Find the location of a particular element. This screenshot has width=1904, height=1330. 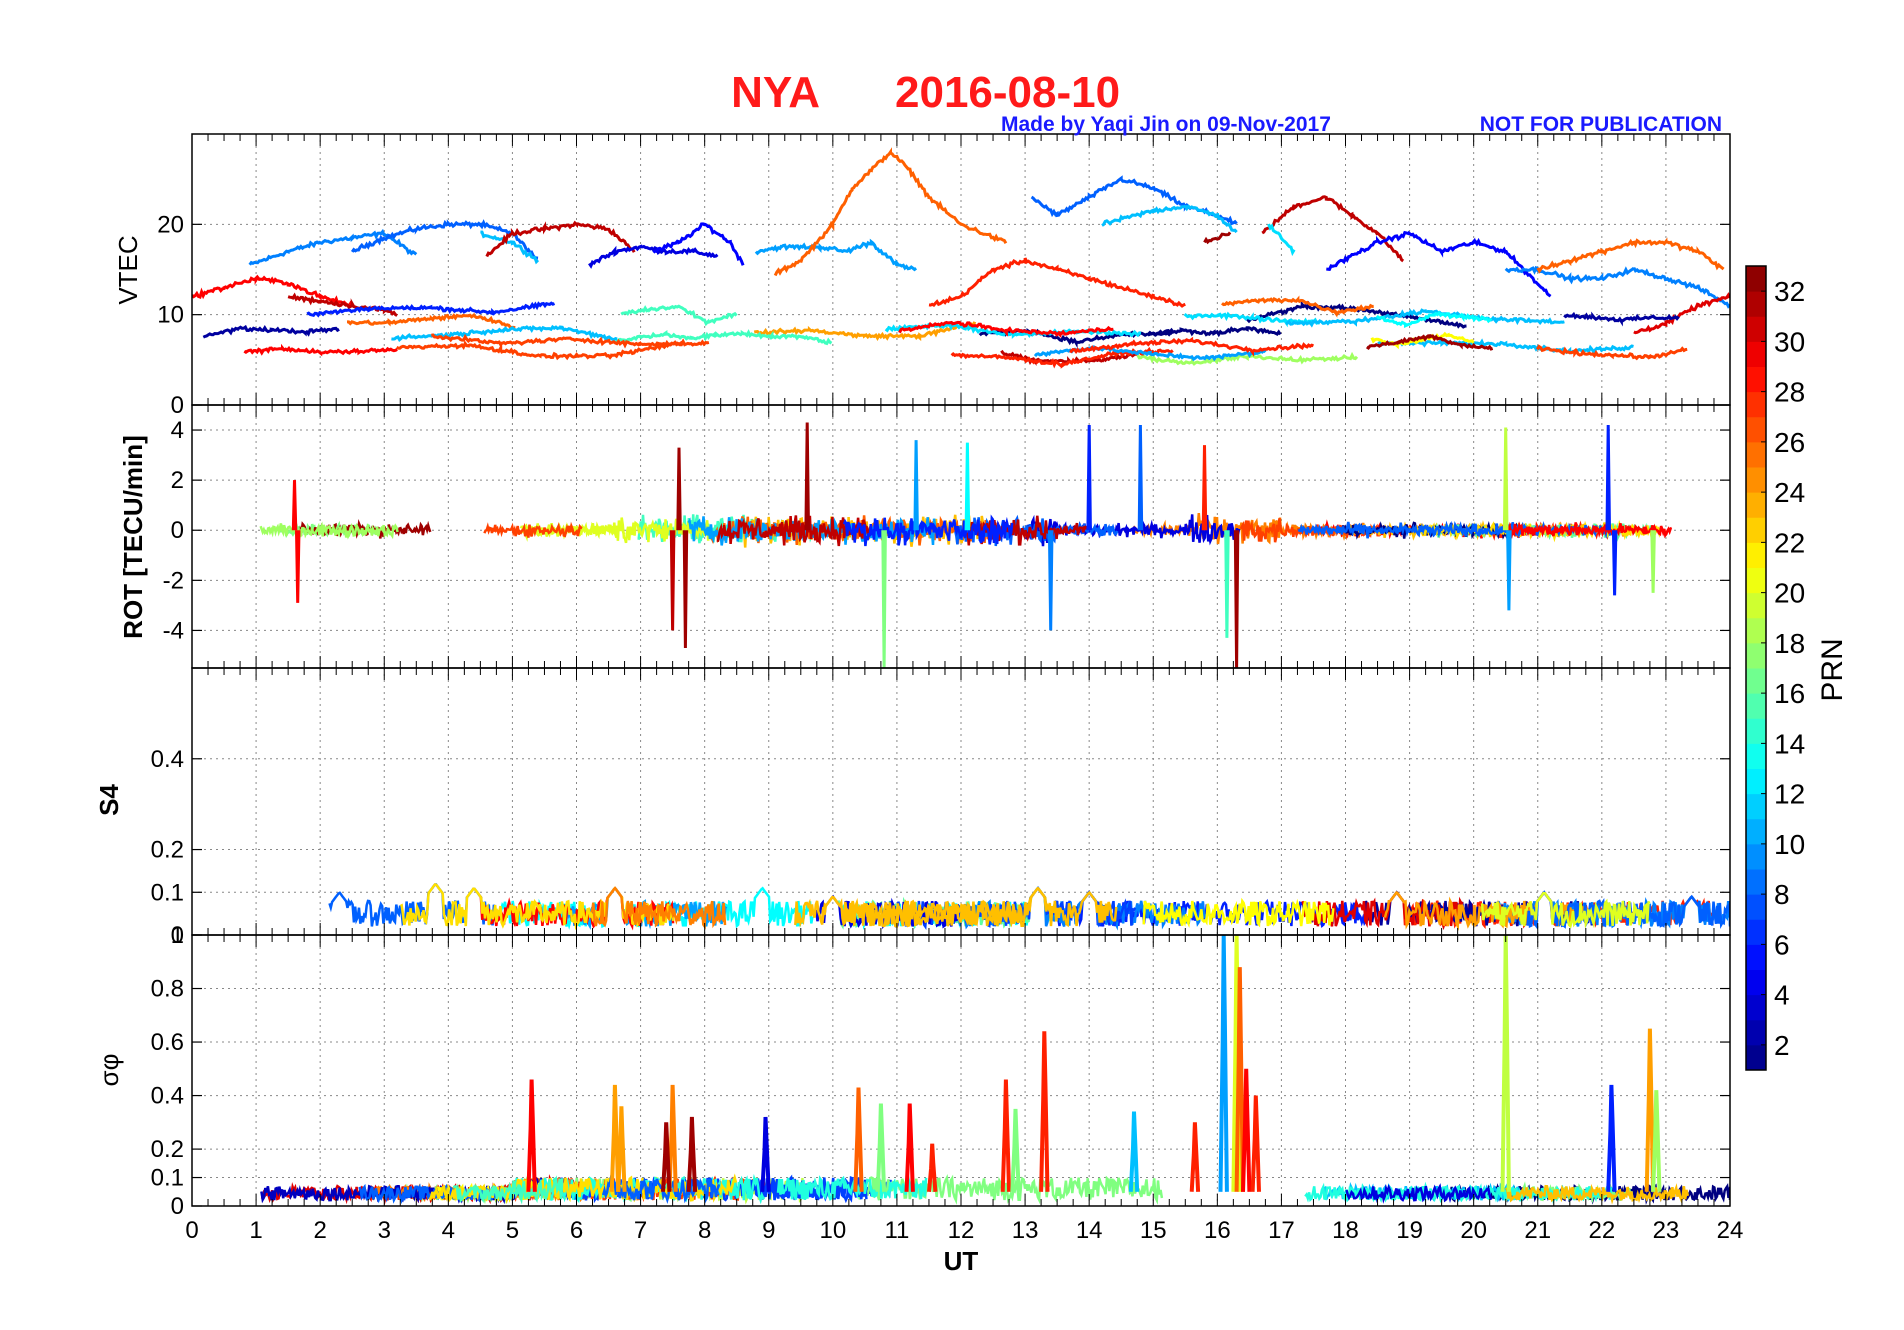

colorbar-tick-label: 26 is located at coordinates (1789, 442).